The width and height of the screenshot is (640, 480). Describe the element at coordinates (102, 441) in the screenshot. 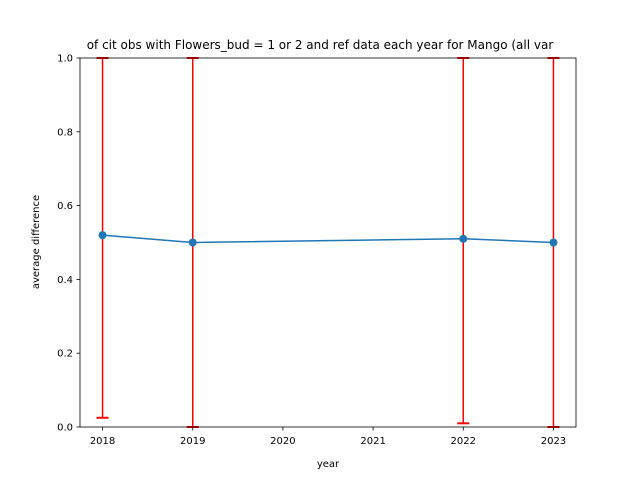

I see `x-tick-label: 2018` at that location.